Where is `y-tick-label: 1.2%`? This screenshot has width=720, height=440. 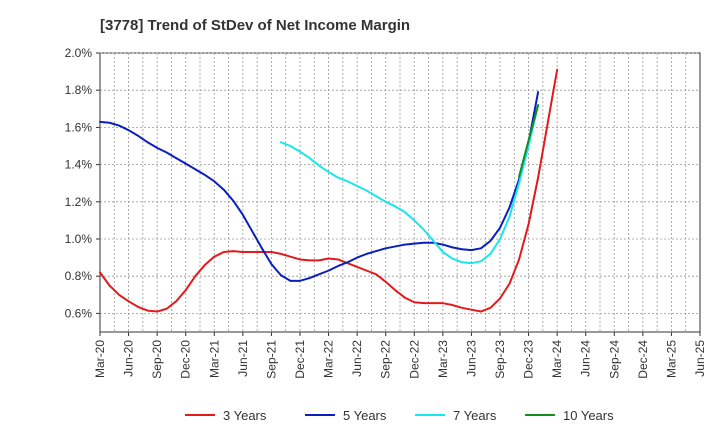
y-tick-label: 1.2% is located at coordinates (79, 202).